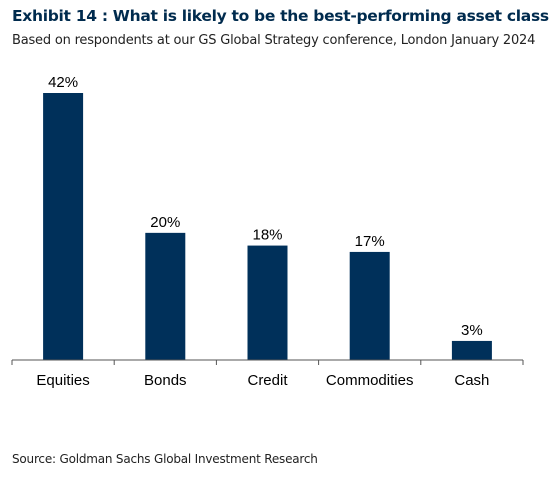  I want to click on x-tick-label-equities: Equities, so click(62, 380).